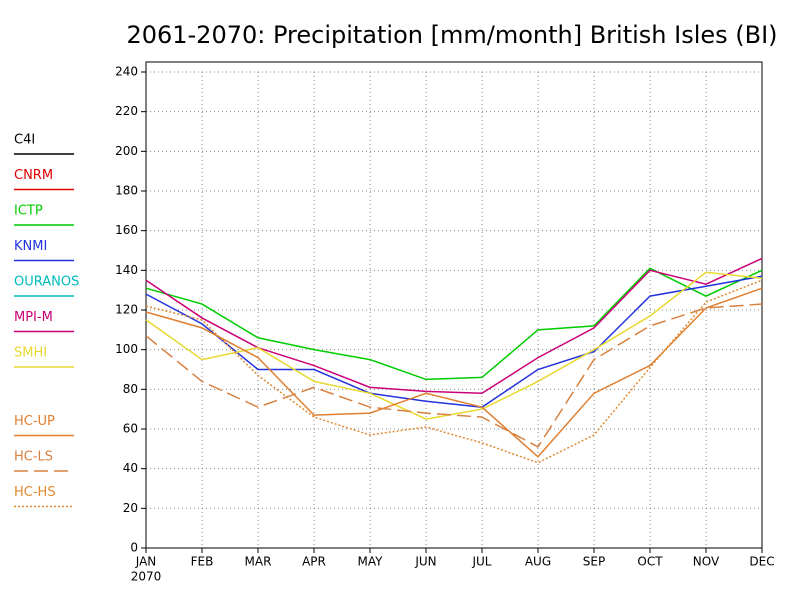 This screenshot has width=800, height=600. I want to click on y-tick-label: 20, so click(130, 508).